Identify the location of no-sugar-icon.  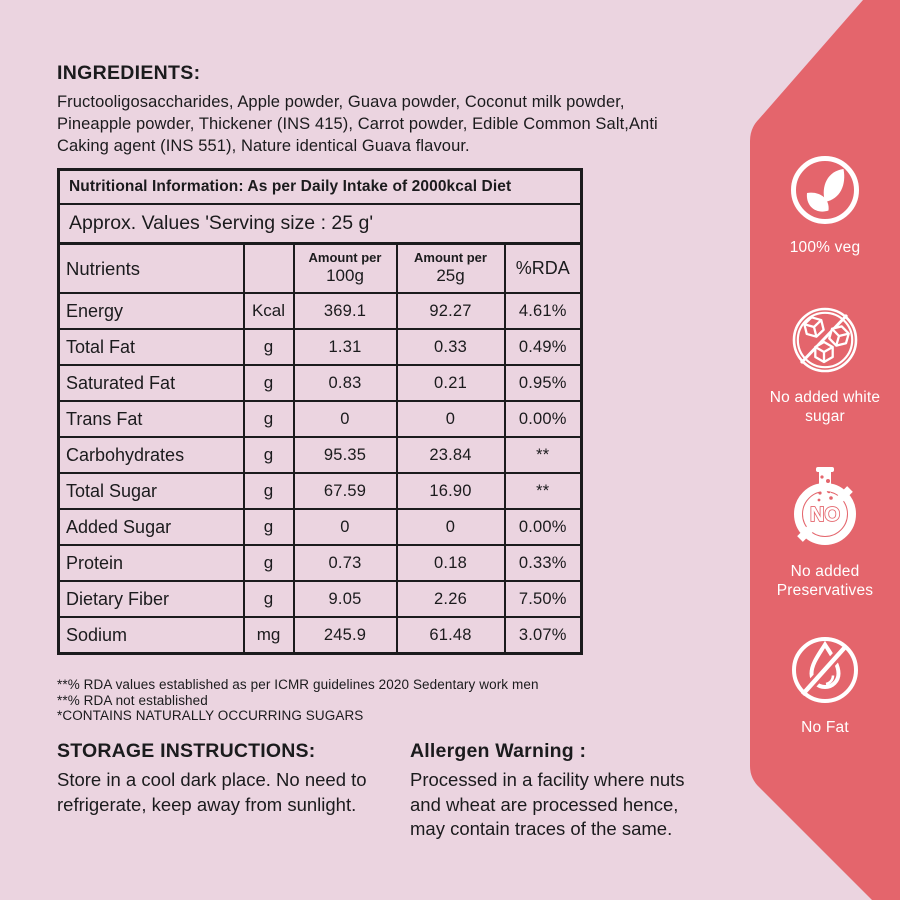
(825, 340).